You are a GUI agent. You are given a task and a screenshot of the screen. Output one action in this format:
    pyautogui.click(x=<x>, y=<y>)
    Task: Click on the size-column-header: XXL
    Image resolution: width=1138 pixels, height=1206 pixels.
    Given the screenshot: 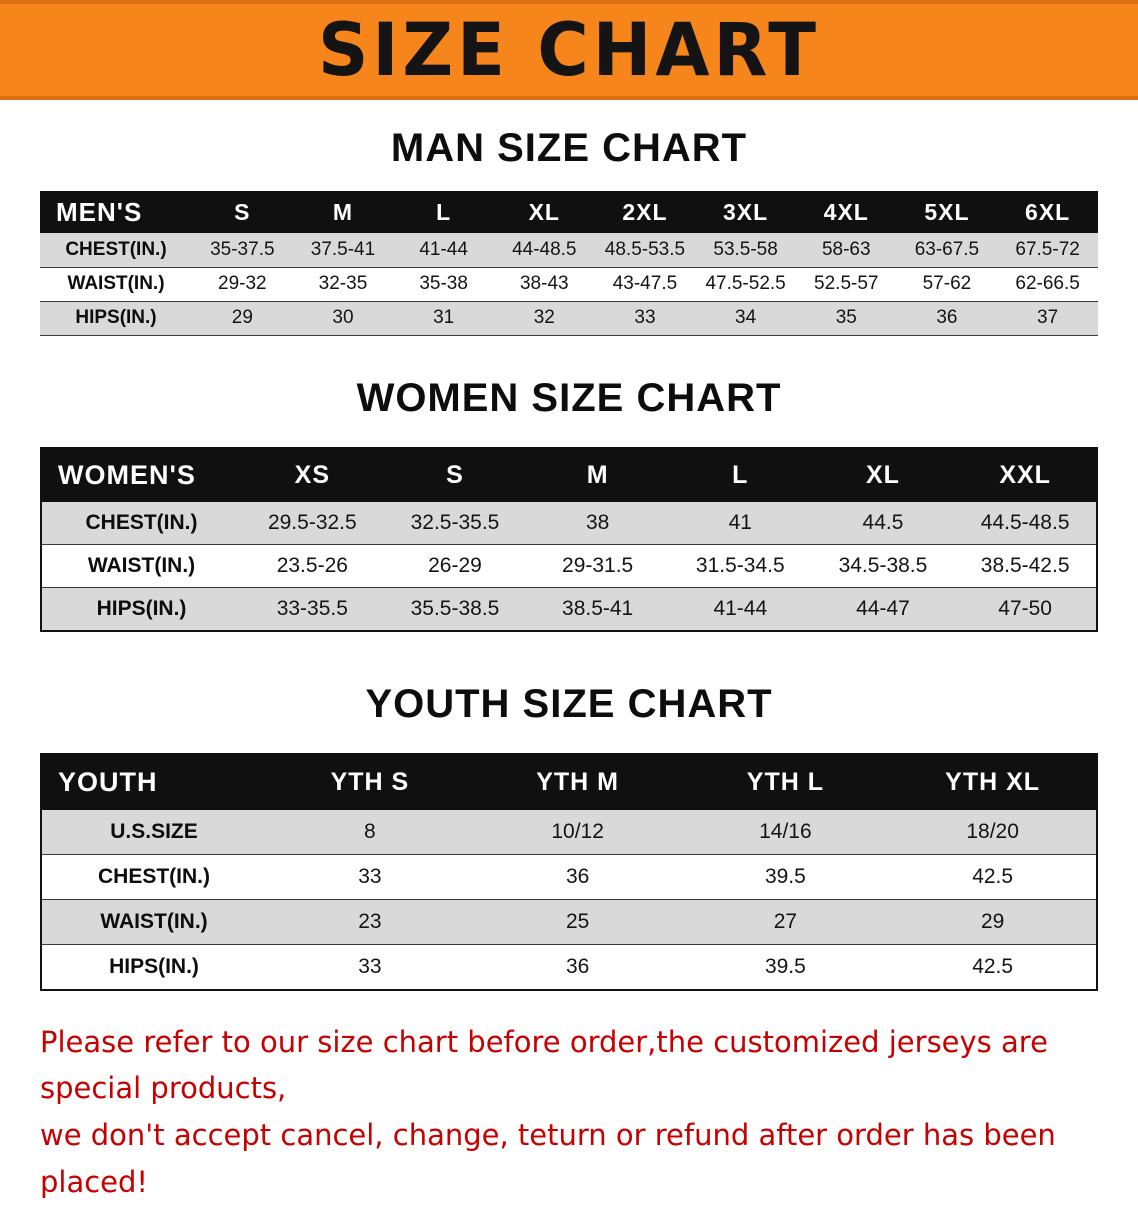 What is the action you would take?
    pyautogui.click(x=1025, y=475)
    